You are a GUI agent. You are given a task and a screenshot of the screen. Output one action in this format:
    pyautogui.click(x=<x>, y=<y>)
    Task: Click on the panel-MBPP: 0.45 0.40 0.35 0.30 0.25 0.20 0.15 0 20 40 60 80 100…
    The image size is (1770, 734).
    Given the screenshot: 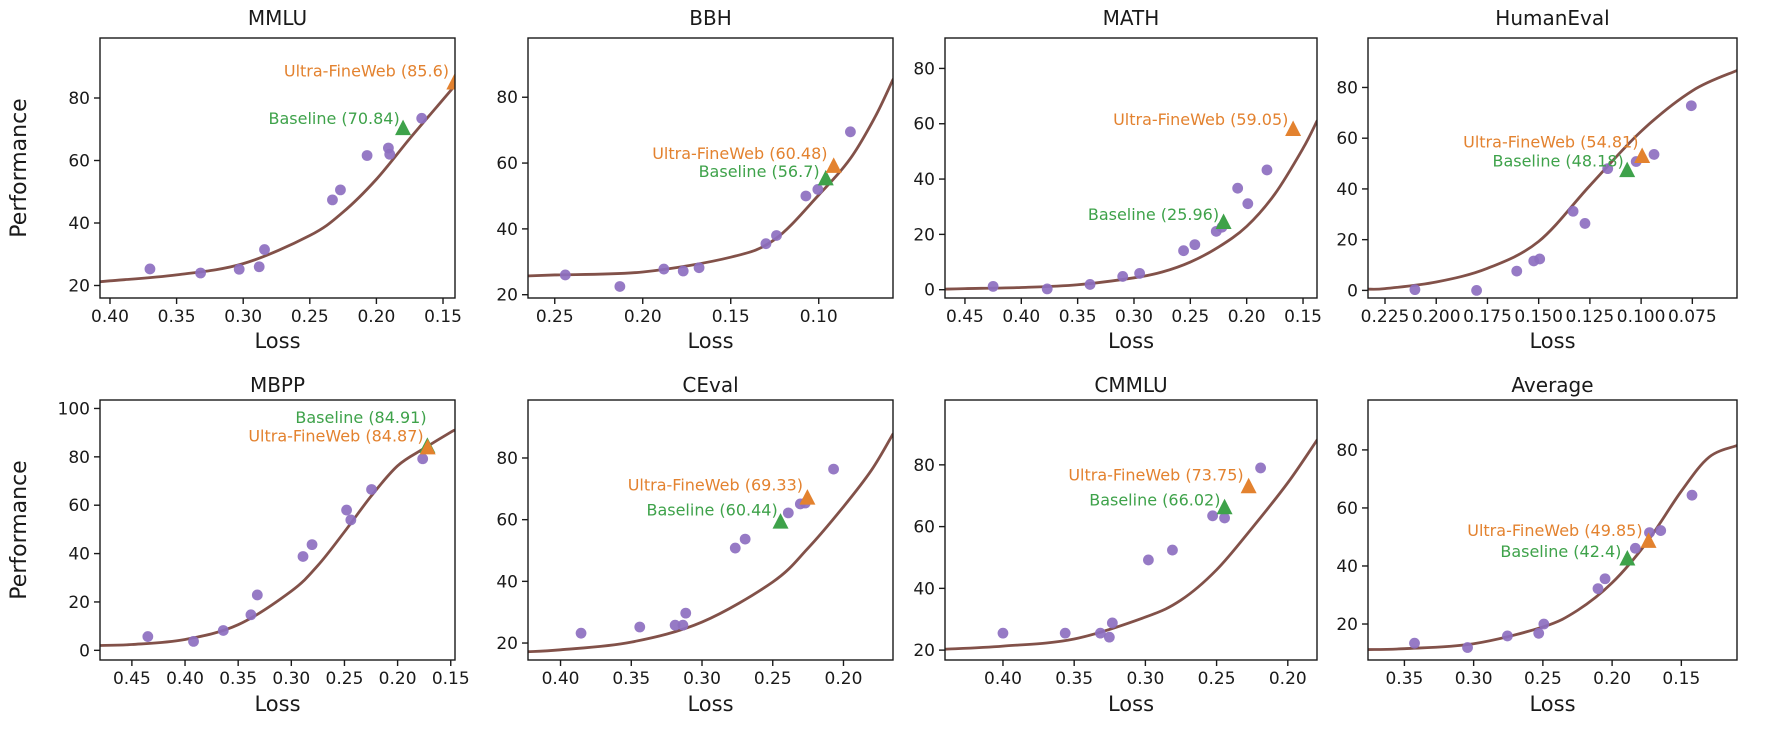 What is the action you would take?
    pyautogui.click(x=238, y=544)
    